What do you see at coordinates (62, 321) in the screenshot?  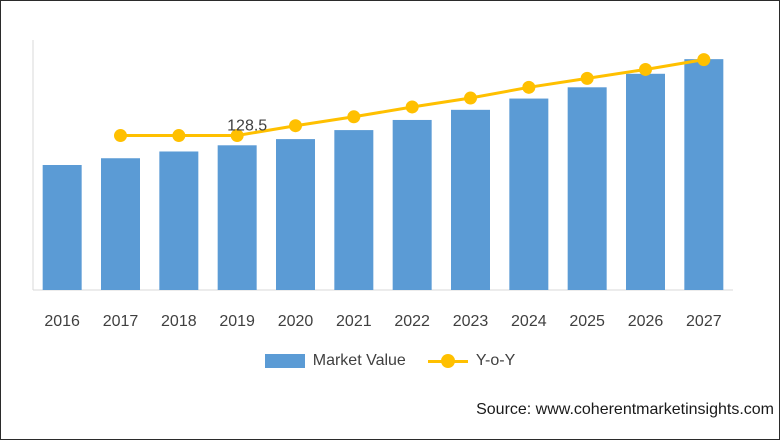 I see `x-tick-2016: 2016` at bounding box center [62, 321].